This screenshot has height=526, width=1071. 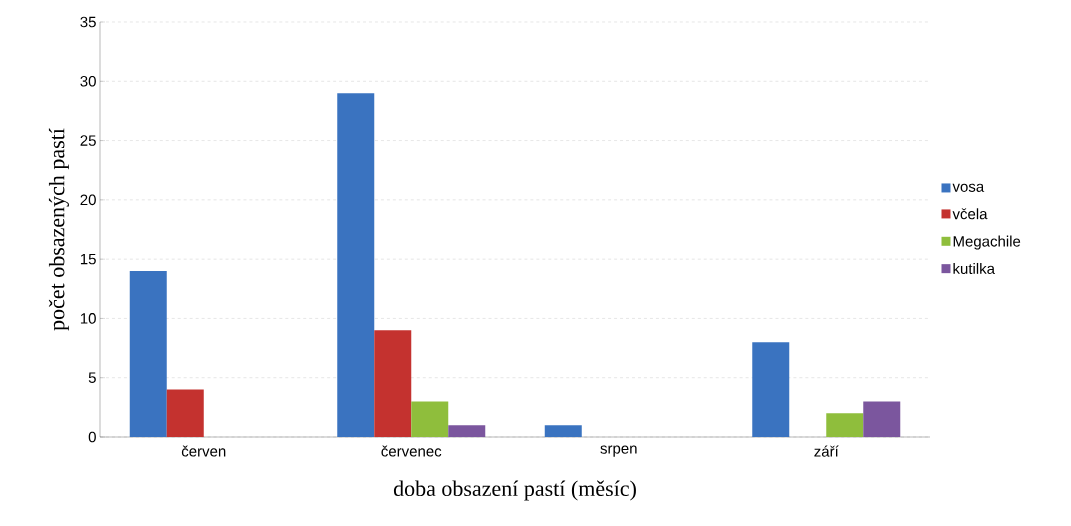 What do you see at coordinates (88, 22) in the screenshot?
I see `y-tick-label: 35` at bounding box center [88, 22].